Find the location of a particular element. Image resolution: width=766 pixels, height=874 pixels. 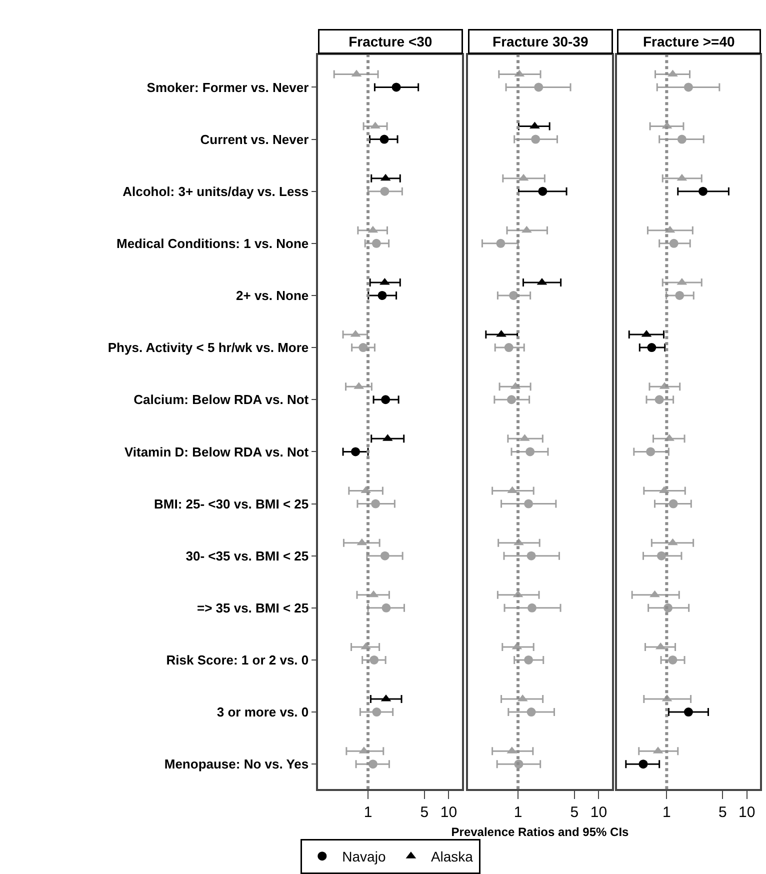

y-tick-label: 30- <35 vs. BMI < 25 is located at coordinates (247, 556).